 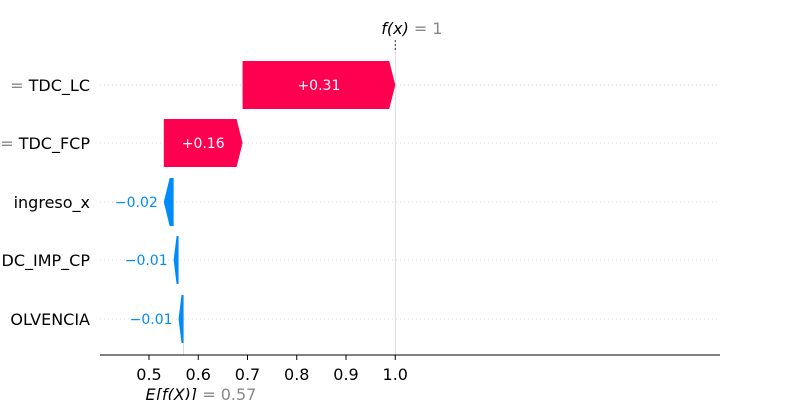 I want to click on feature-label: = TDC_LC, so click(x=50, y=86).